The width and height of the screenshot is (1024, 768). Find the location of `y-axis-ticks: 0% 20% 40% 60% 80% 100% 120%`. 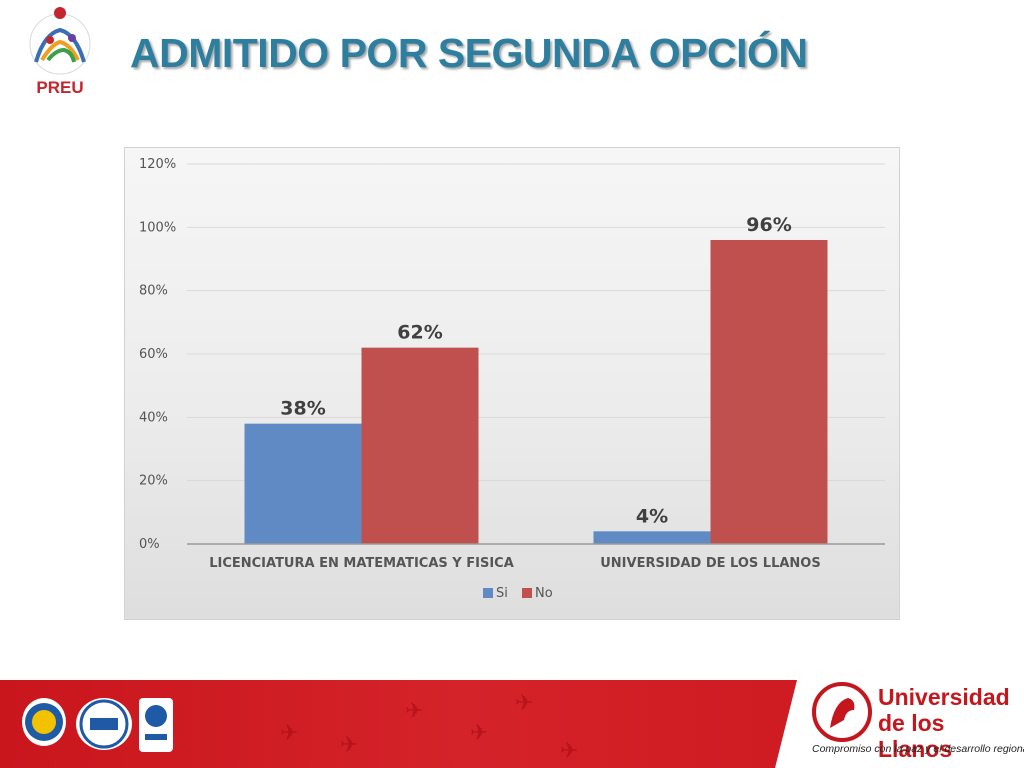

y-axis-ticks: 0% 20% 40% 60% 80% 100% 120% is located at coordinates (157, 354).